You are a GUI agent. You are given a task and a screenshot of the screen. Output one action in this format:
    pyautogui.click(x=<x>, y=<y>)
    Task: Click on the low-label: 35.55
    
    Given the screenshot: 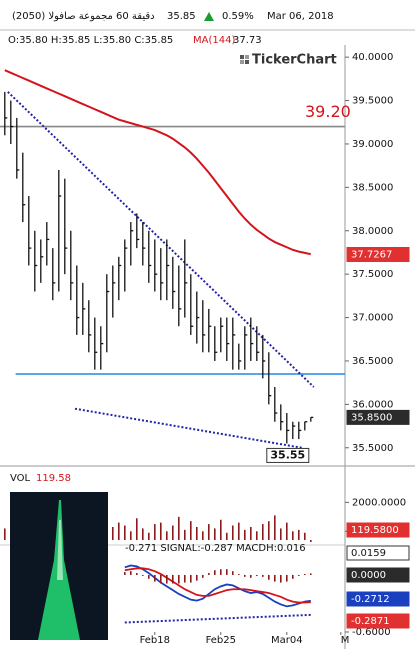 What is the action you would take?
    pyautogui.click(x=287, y=454)
    